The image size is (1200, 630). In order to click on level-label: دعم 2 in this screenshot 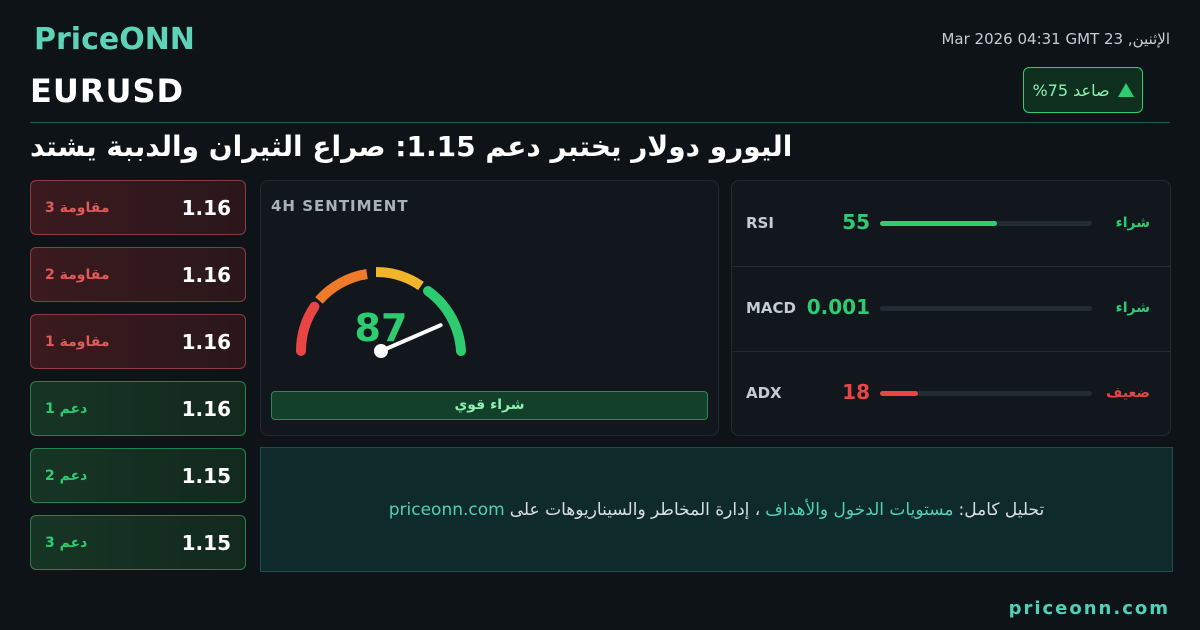, I will do `click(66, 475)`.